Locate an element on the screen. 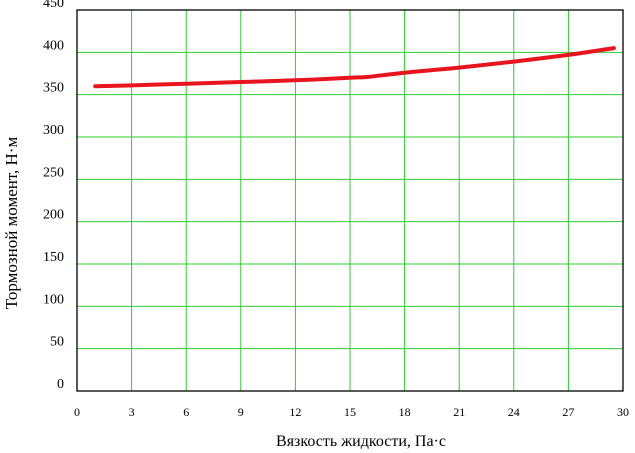  x-tick-label: 0 is located at coordinates (77, 412).